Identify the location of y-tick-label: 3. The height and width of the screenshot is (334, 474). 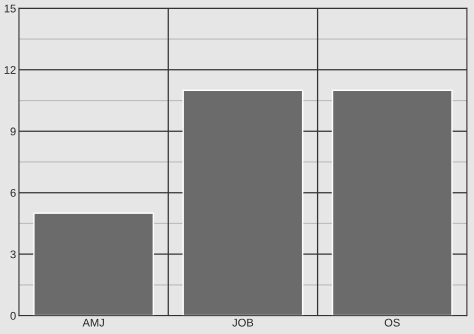
(13, 254).